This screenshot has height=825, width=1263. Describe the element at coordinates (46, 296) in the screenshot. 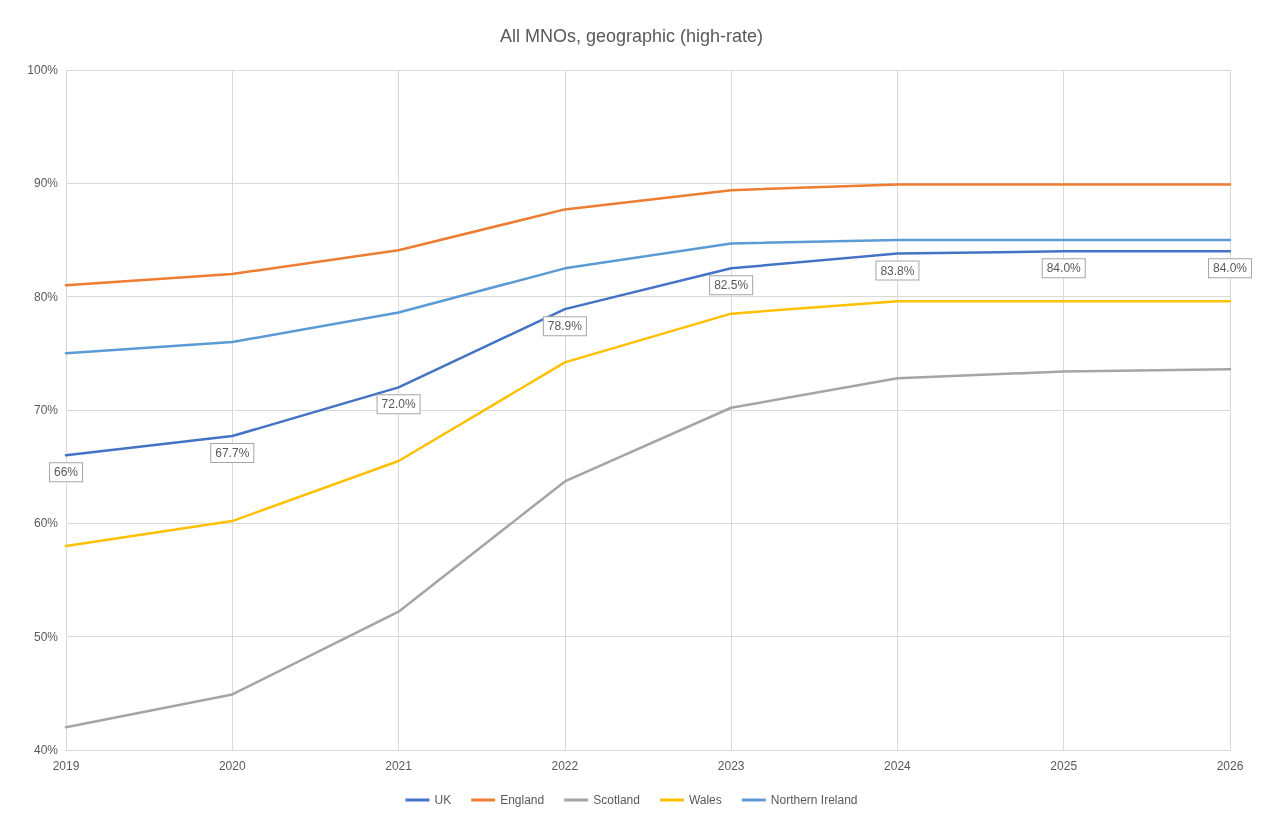

I see `y-tick-label: 80%` at that location.